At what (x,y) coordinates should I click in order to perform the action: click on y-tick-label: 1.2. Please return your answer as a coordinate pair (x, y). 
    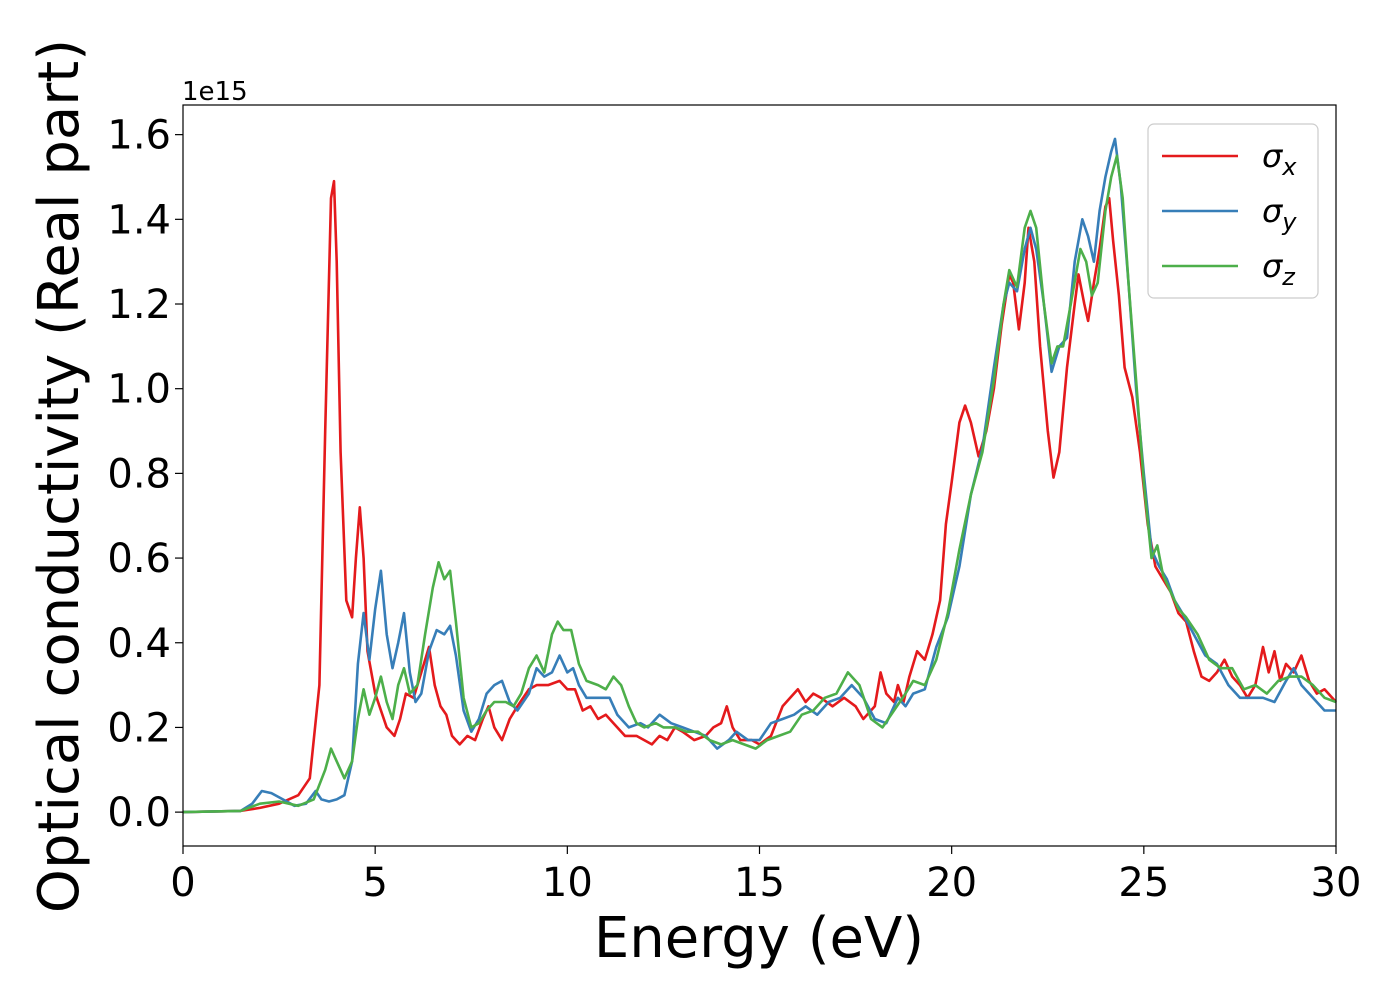
    Looking at the image, I should click on (139, 305).